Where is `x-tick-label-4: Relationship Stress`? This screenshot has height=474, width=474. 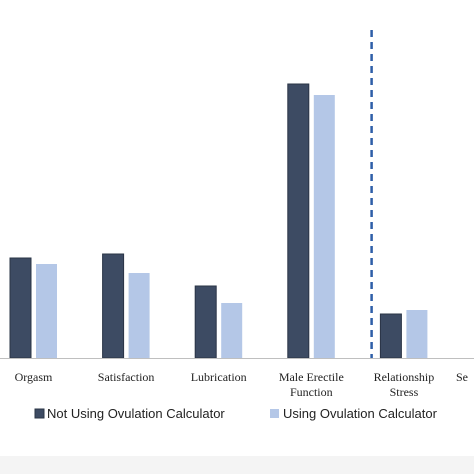 x-tick-label-4: Relationship Stress is located at coordinates (404, 384).